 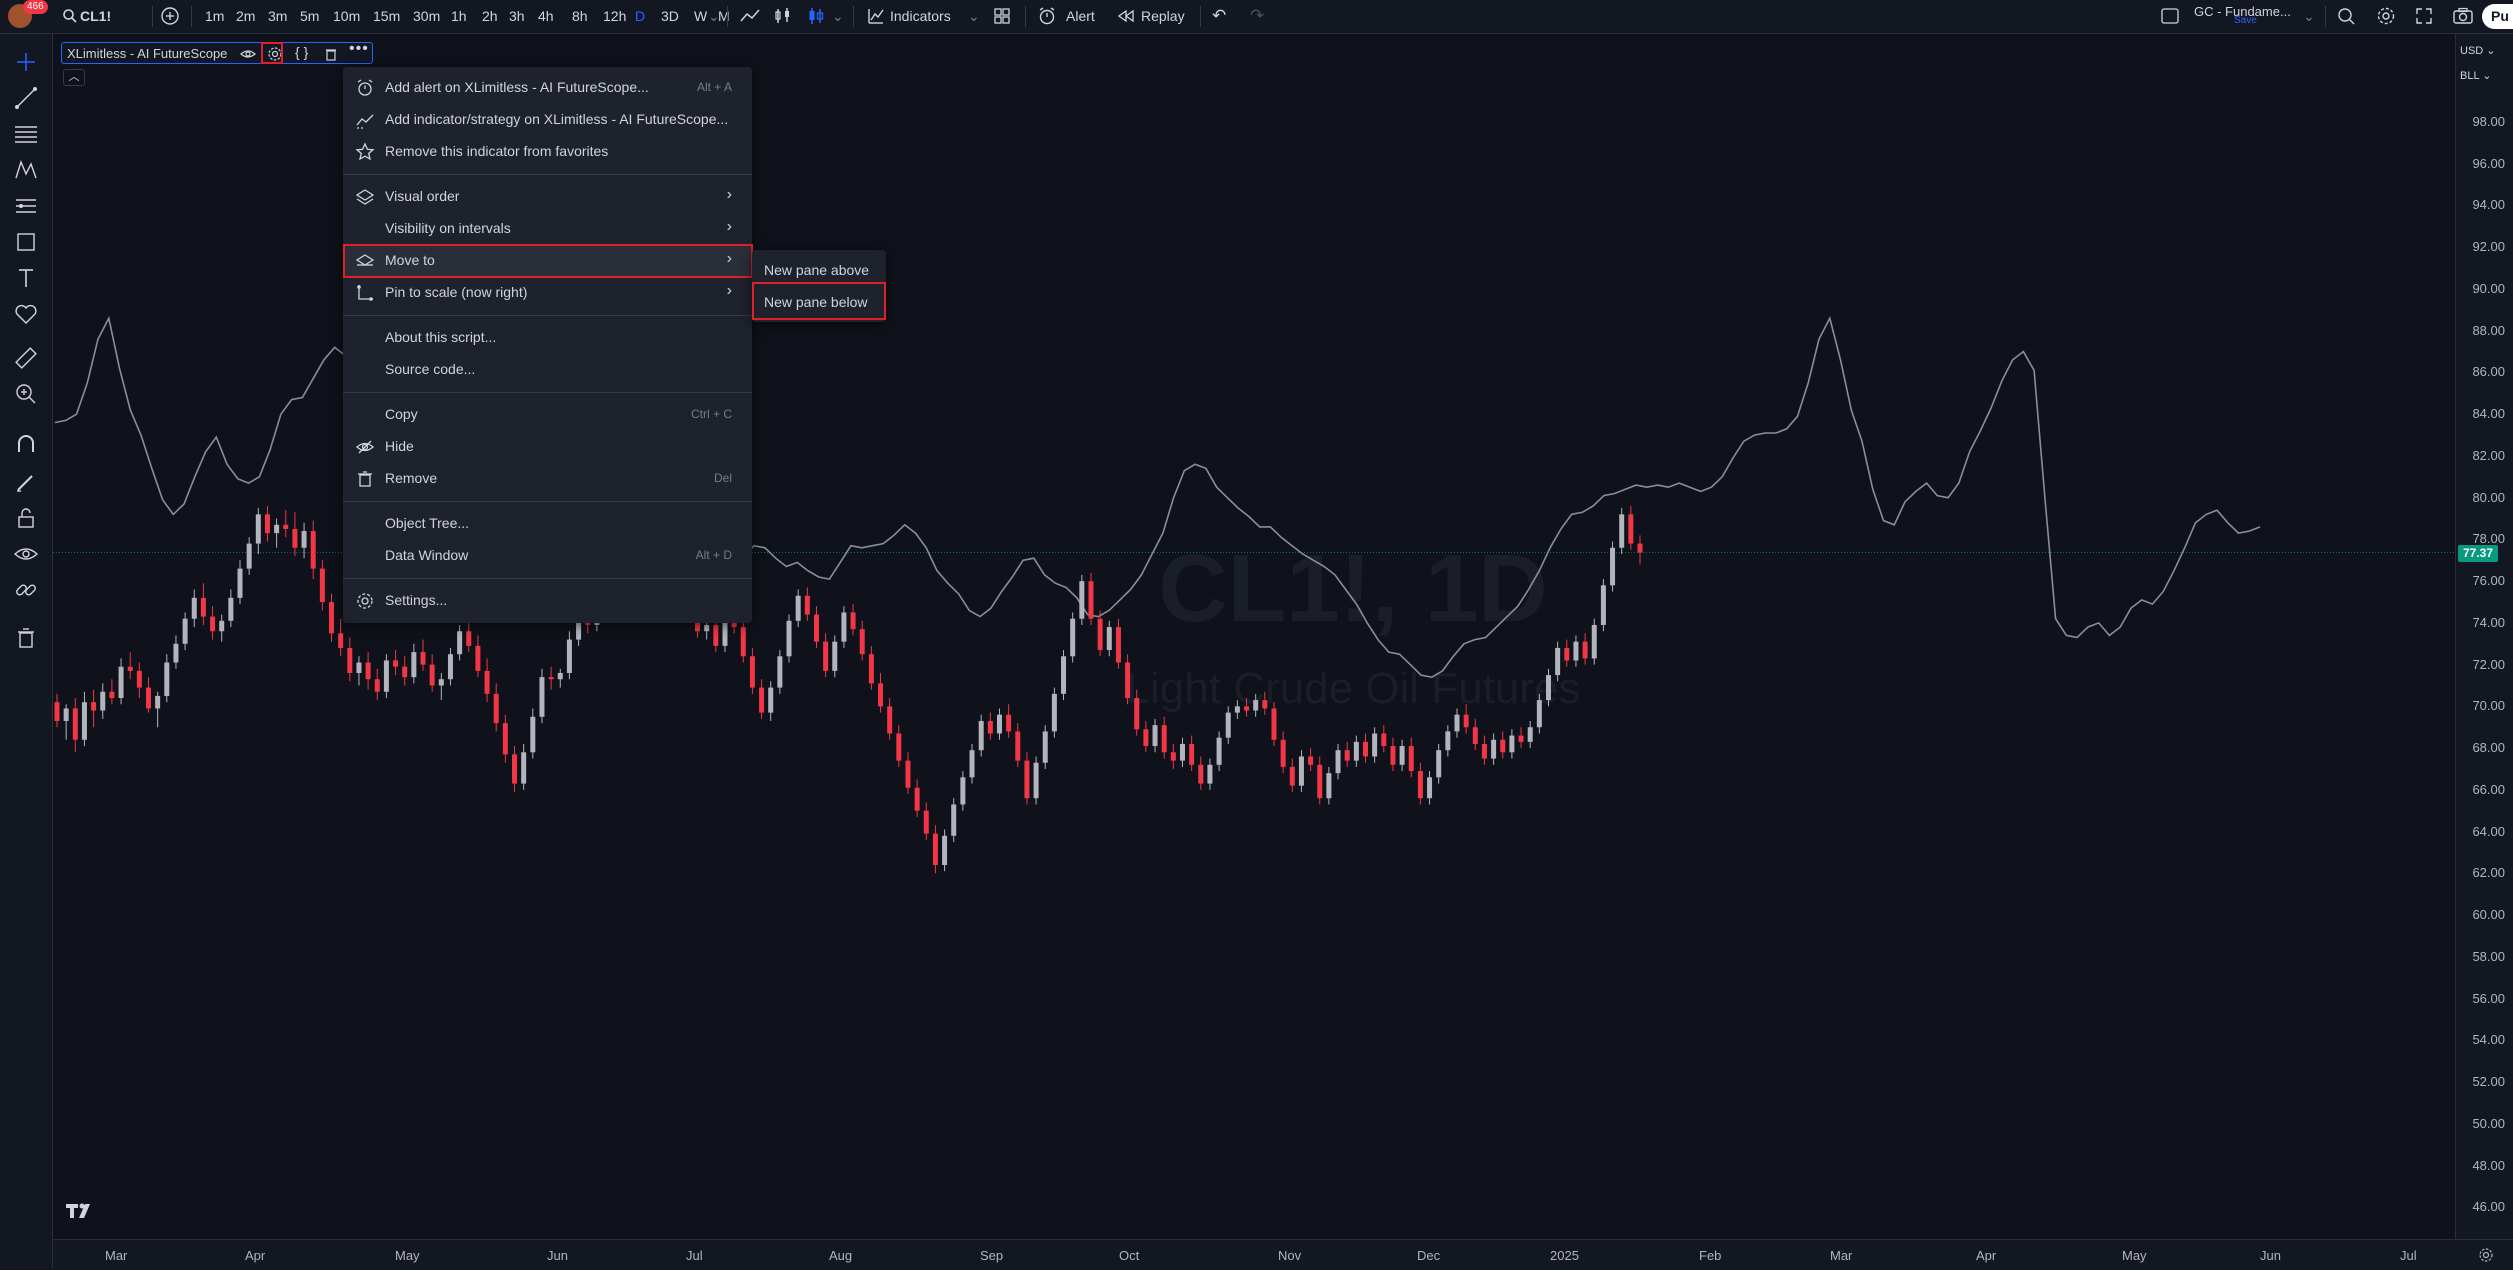 What do you see at coordinates (2245, 20) in the screenshot?
I see `save-button: Save` at bounding box center [2245, 20].